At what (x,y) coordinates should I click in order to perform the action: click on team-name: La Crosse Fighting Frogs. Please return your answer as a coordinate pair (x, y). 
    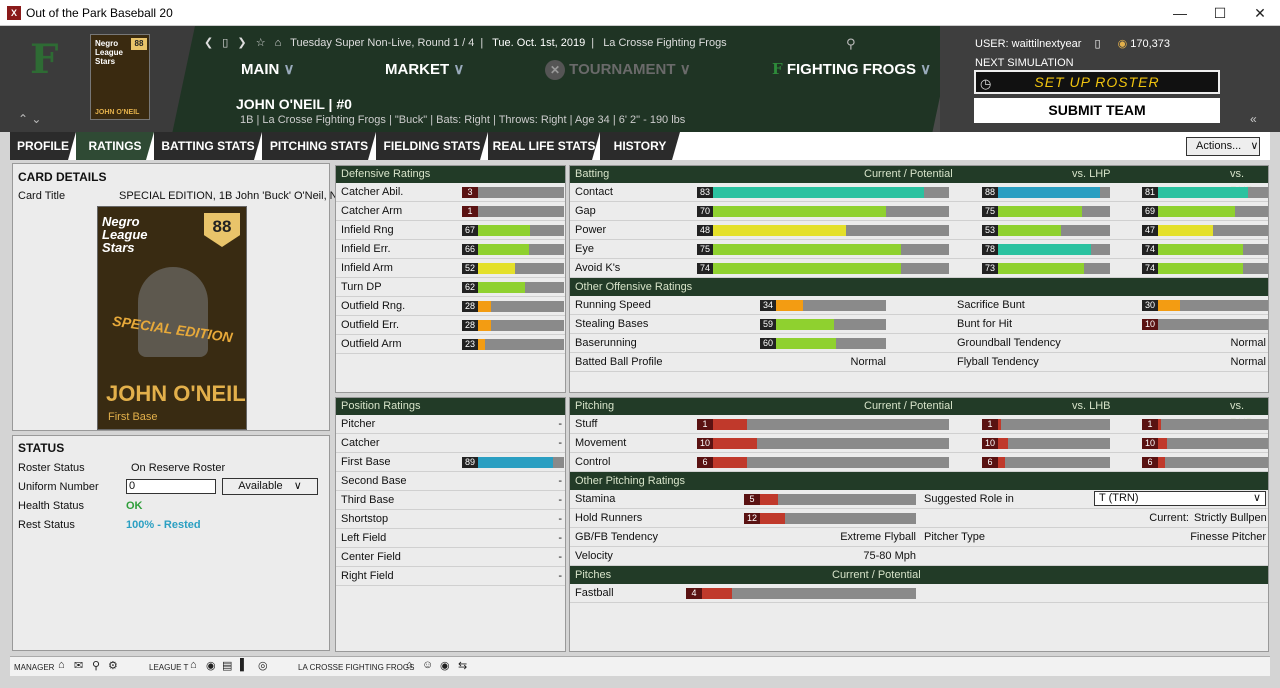
    Looking at the image, I should click on (665, 43).